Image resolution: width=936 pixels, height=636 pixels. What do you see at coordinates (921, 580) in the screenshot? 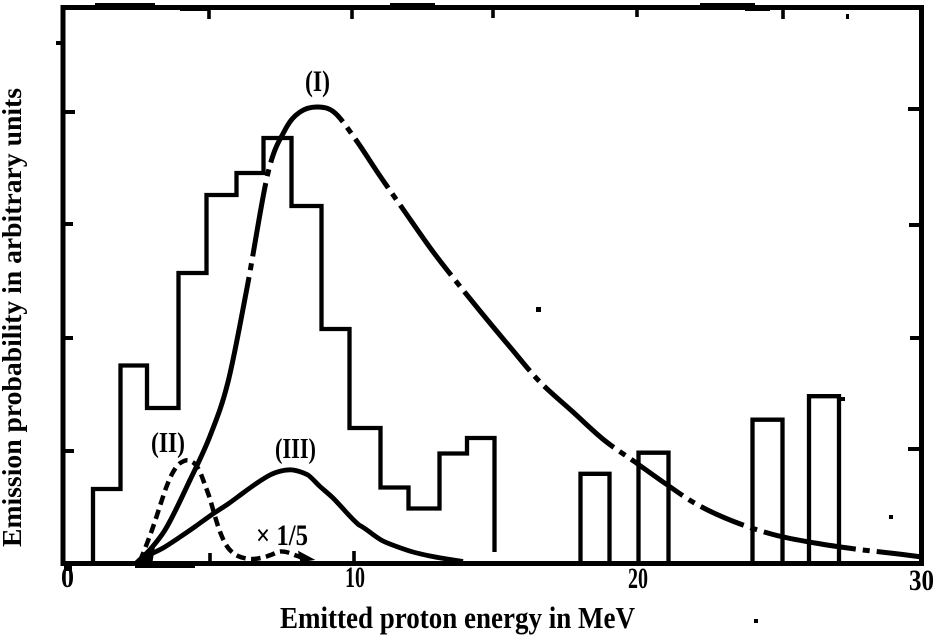
I see `svg-text: 30` at bounding box center [921, 580].